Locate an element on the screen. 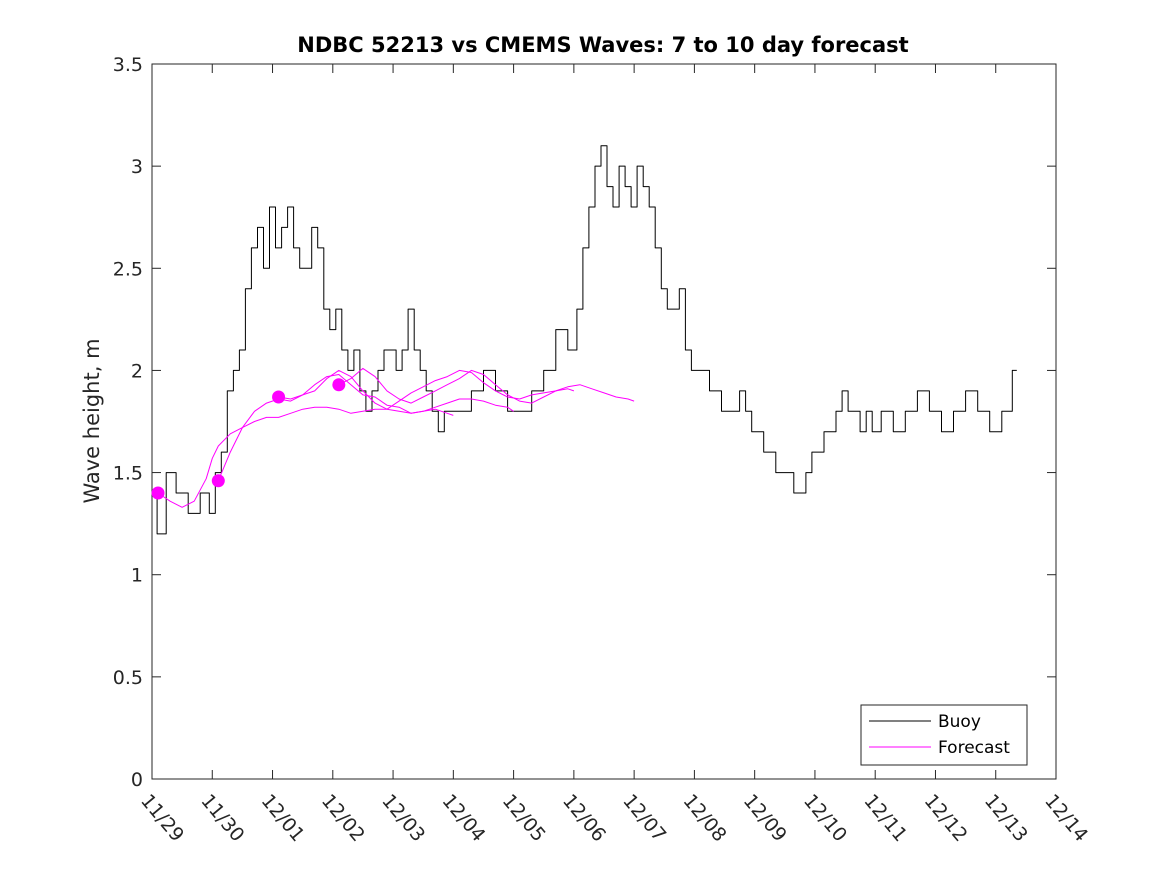  legend-box is located at coordinates (944, 735).